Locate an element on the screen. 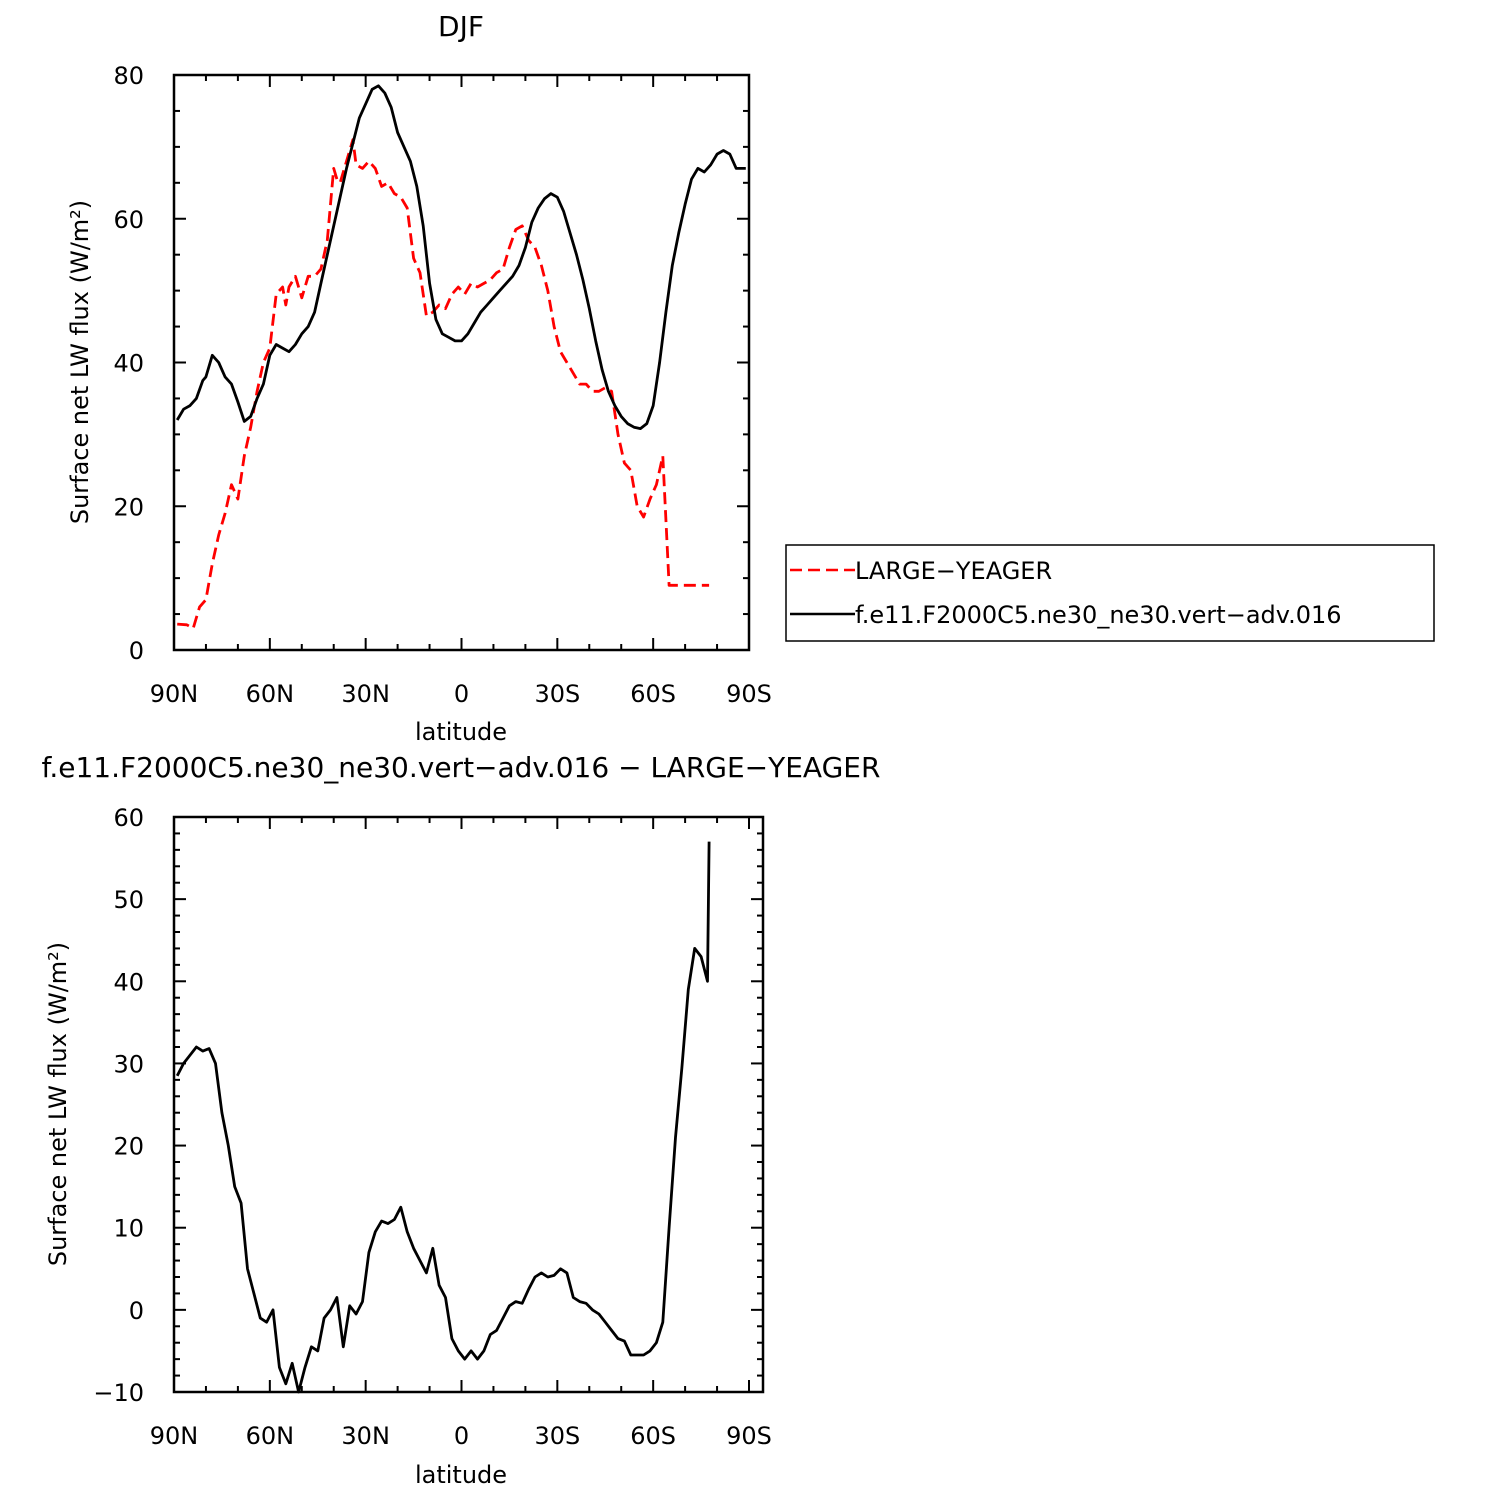 This screenshot has width=1500, height=1497. top-x-tick-label: 60N is located at coordinates (270, 694).